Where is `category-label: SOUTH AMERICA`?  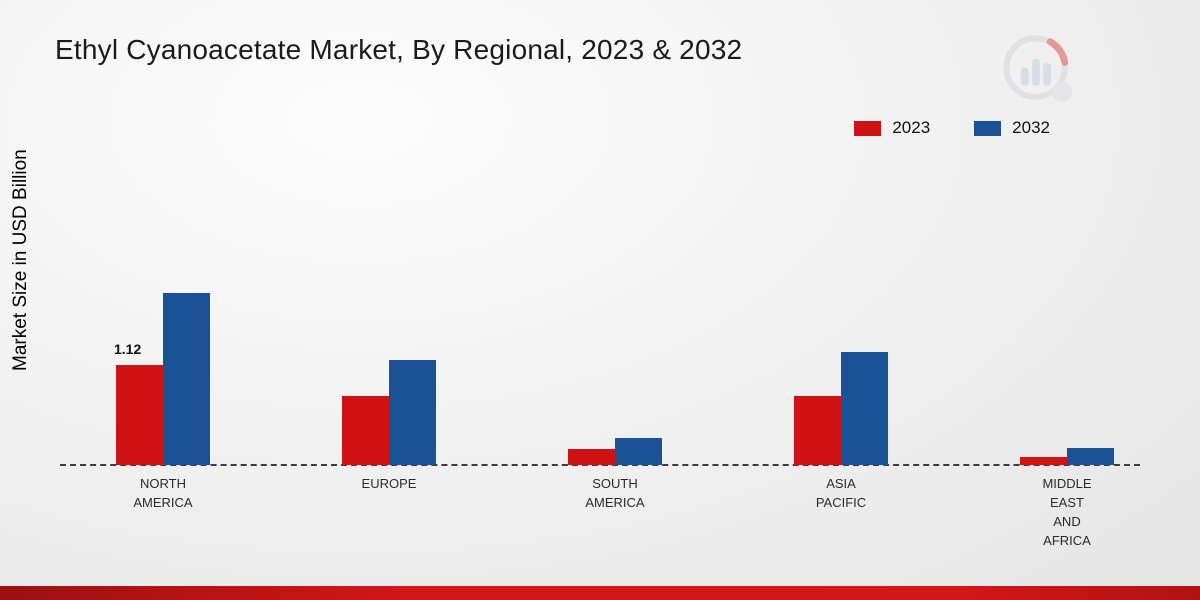
category-label: SOUTH AMERICA is located at coordinates (615, 493).